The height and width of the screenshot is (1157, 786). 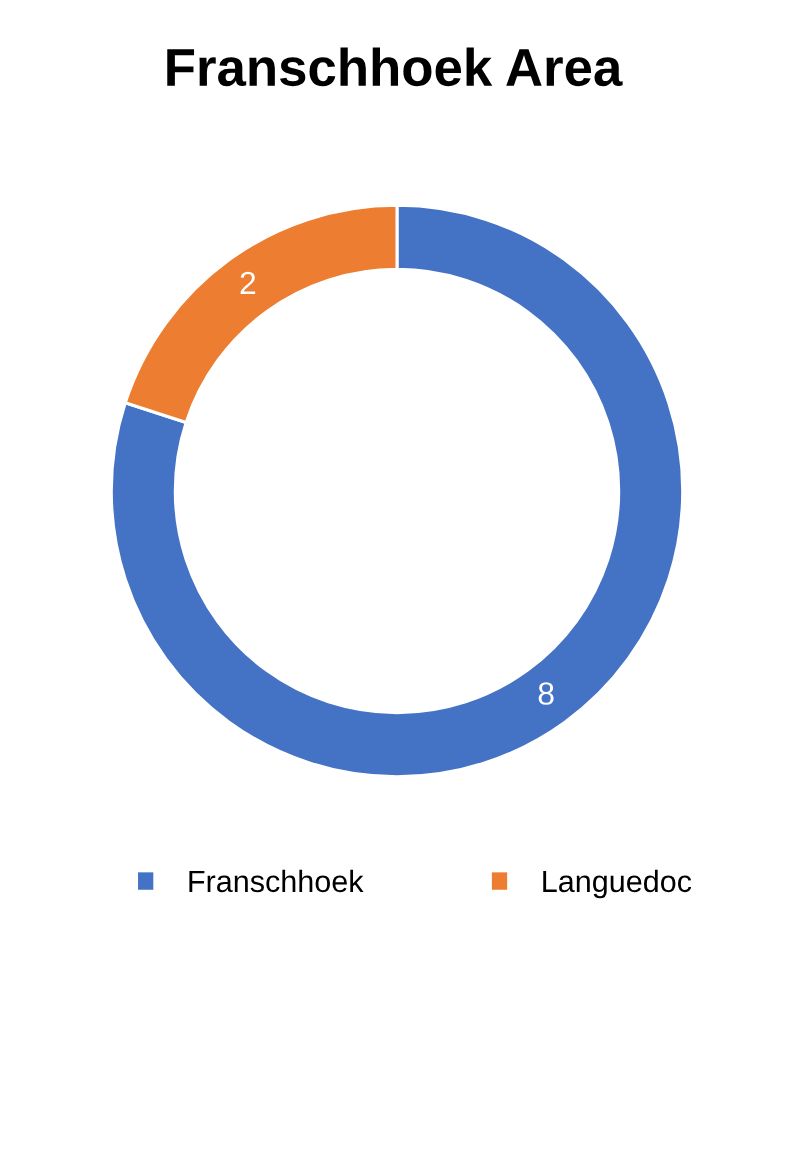 What do you see at coordinates (546, 693) in the screenshot?
I see `data-label: 8` at bounding box center [546, 693].